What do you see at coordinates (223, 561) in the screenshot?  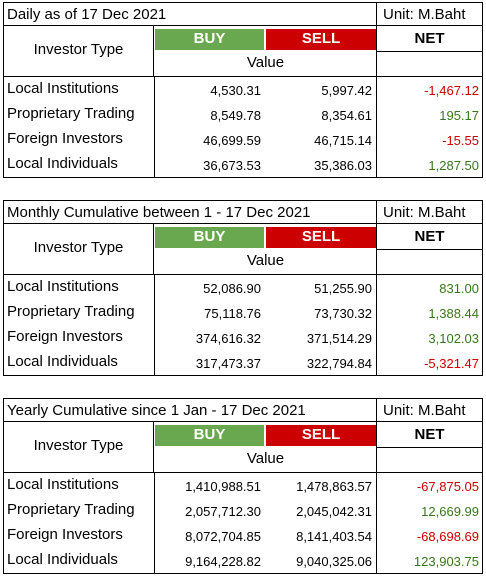 I see `buy-value: 9,164,228.82` at bounding box center [223, 561].